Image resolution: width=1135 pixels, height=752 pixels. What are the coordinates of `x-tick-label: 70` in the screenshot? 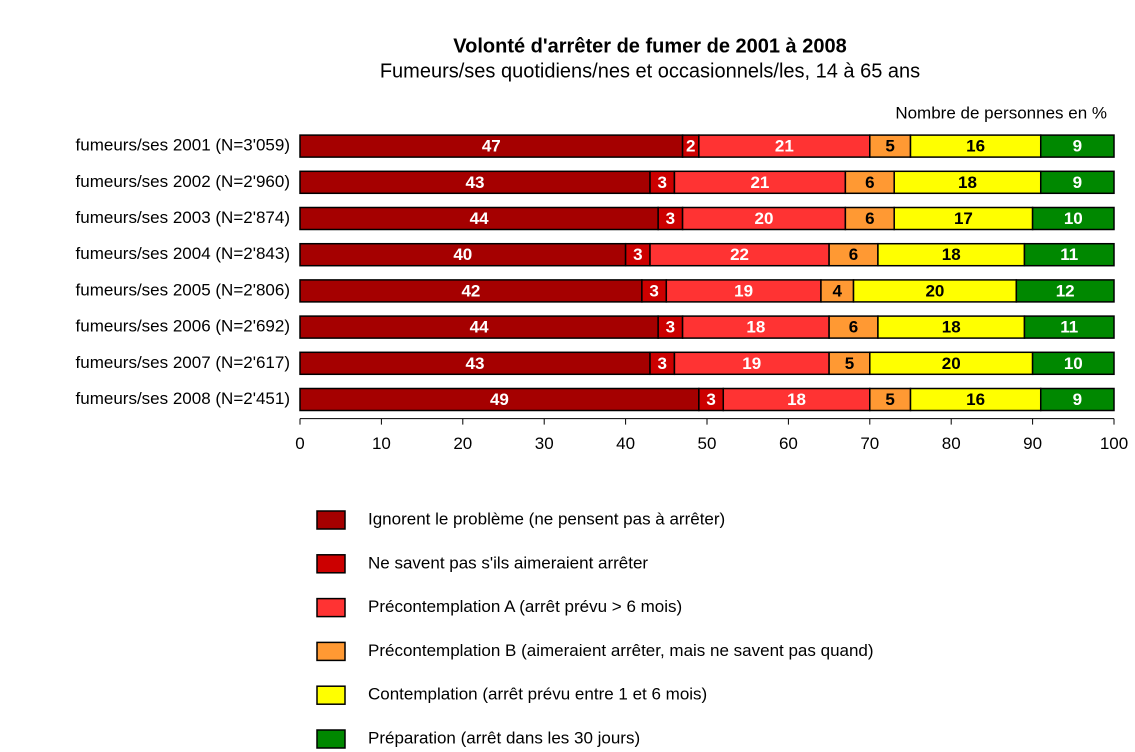 It's located at (869, 443).